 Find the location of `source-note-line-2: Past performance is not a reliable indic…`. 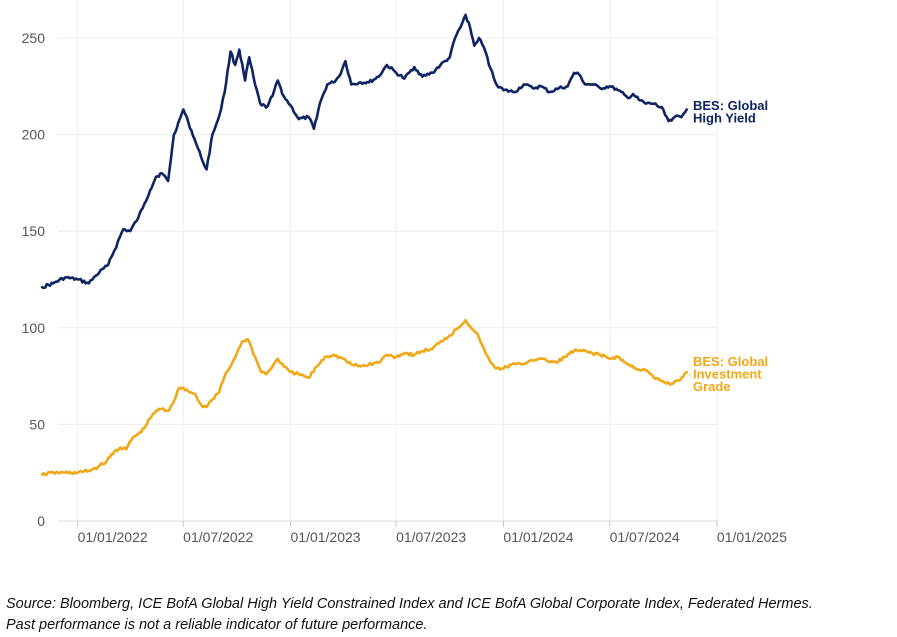

source-note-line-2: Past performance is not a reliable indic… is located at coordinates (217, 625).